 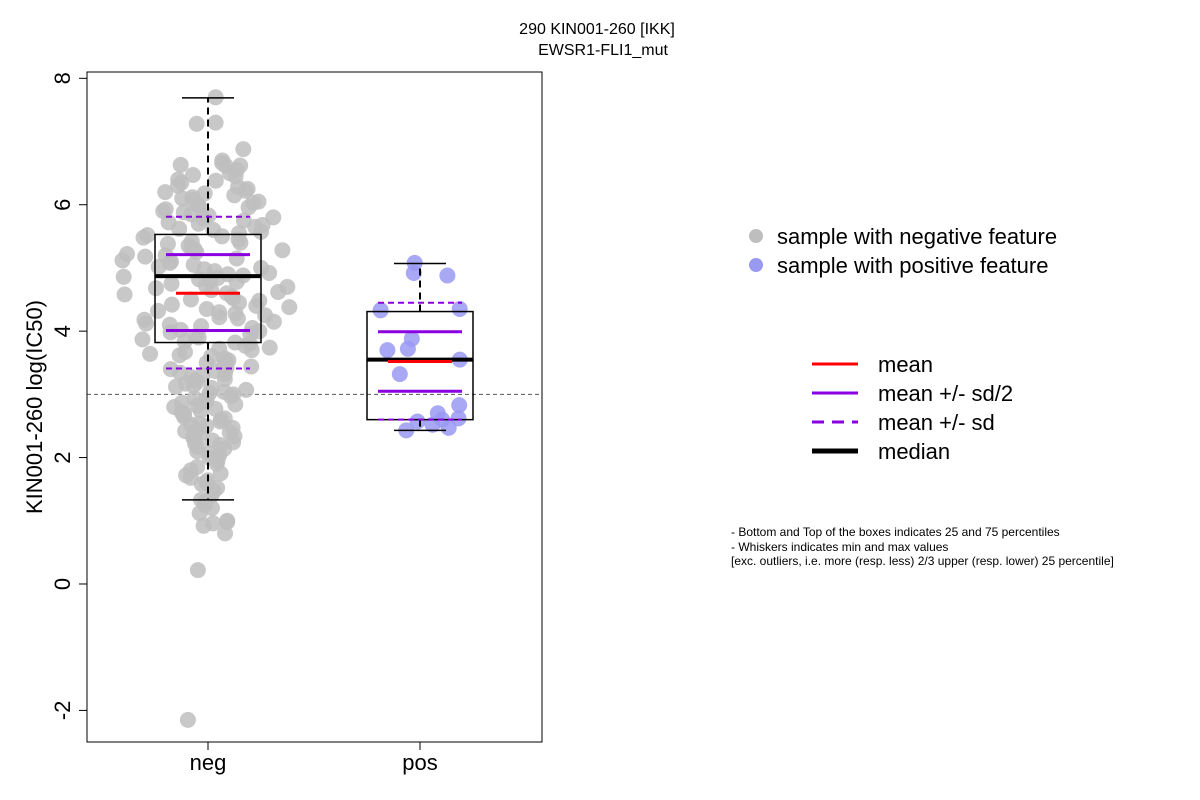 What do you see at coordinates (917, 236) in the screenshot?
I see `legend-neg-label: sample with negative feature` at bounding box center [917, 236].